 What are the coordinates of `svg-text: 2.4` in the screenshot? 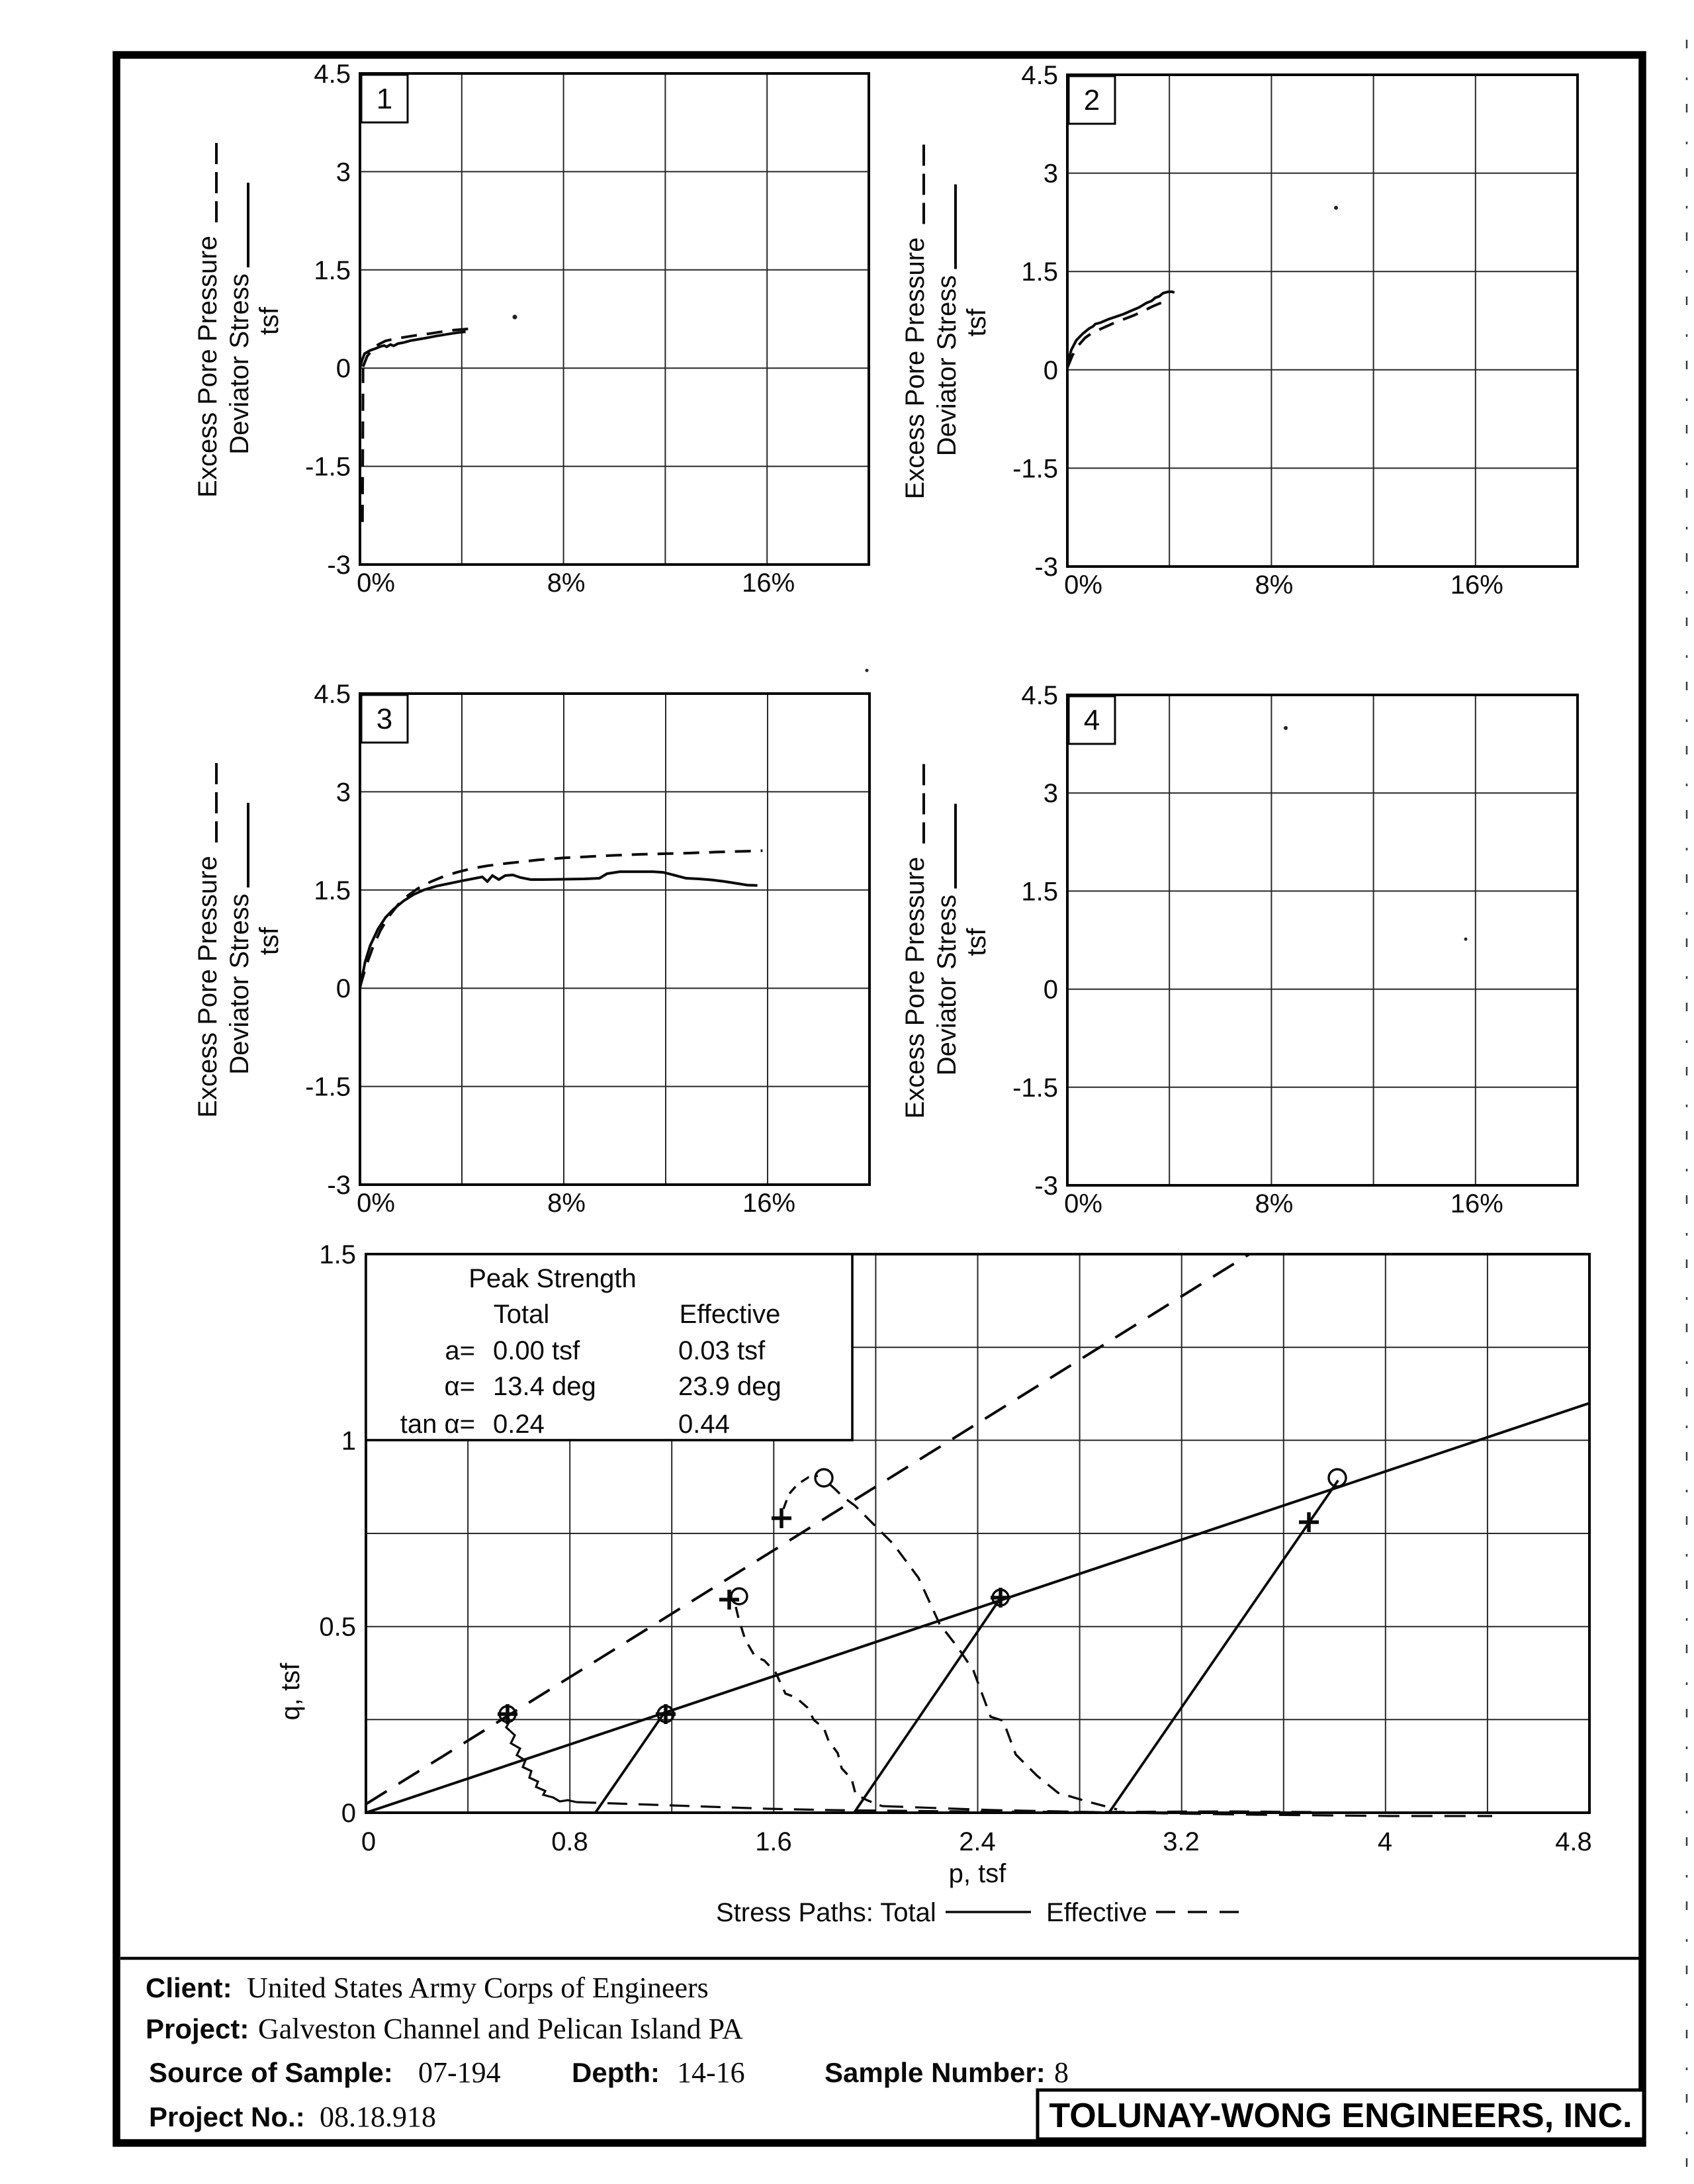 It's located at (977, 1841).